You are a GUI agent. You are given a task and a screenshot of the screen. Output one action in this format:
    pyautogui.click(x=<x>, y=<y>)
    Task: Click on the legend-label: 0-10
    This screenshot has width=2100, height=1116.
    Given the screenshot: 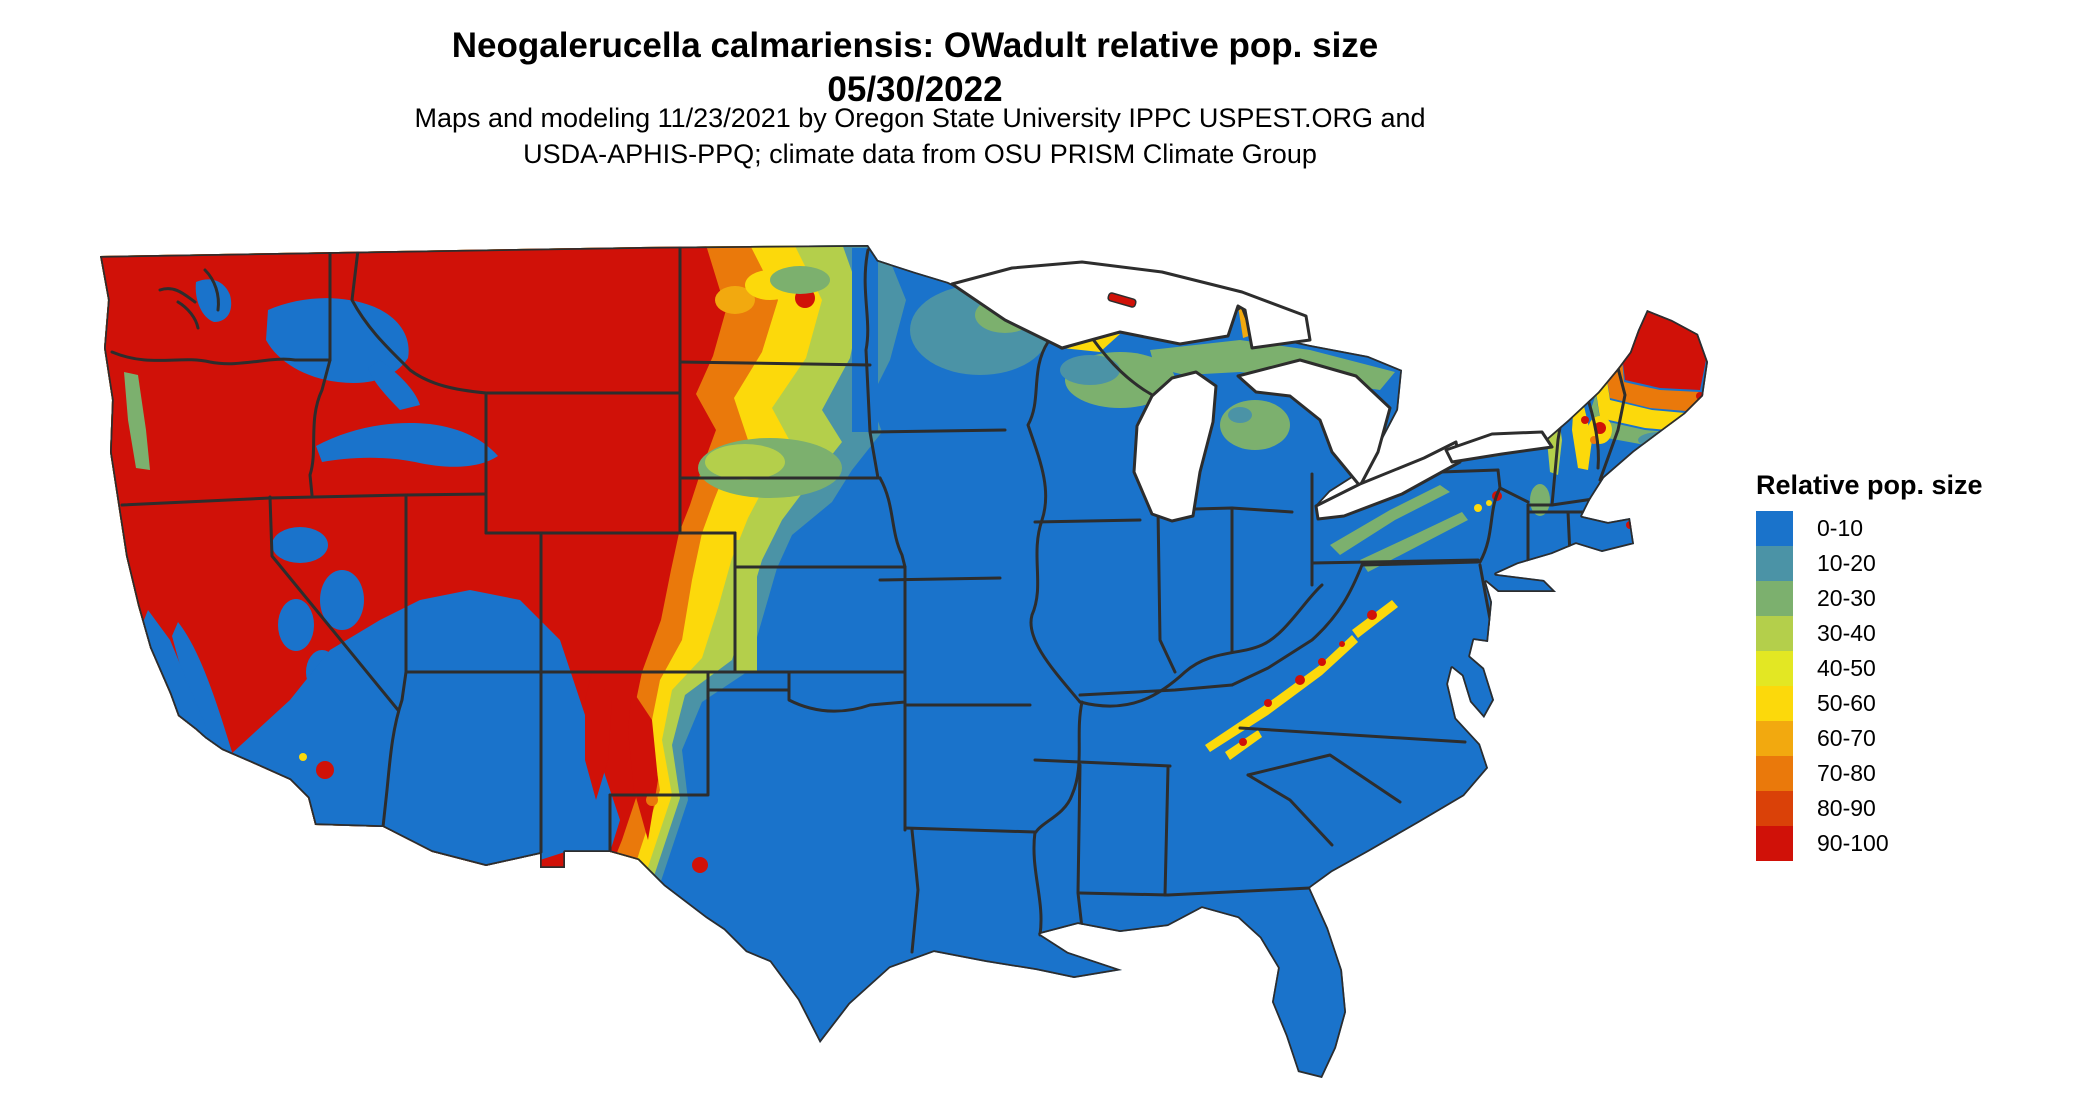 What is the action you would take?
    pyautogui.click(x=1840, y=528)
    